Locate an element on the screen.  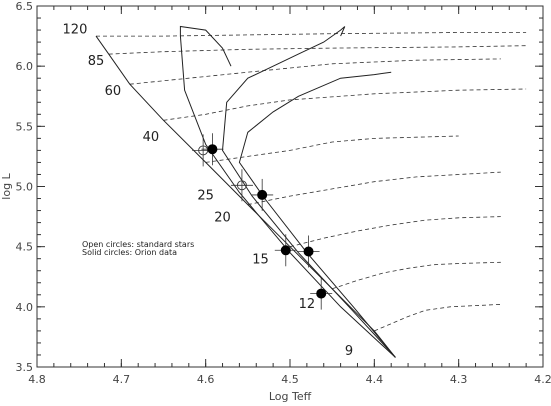
plot-points is located at coordinates (262, 221).